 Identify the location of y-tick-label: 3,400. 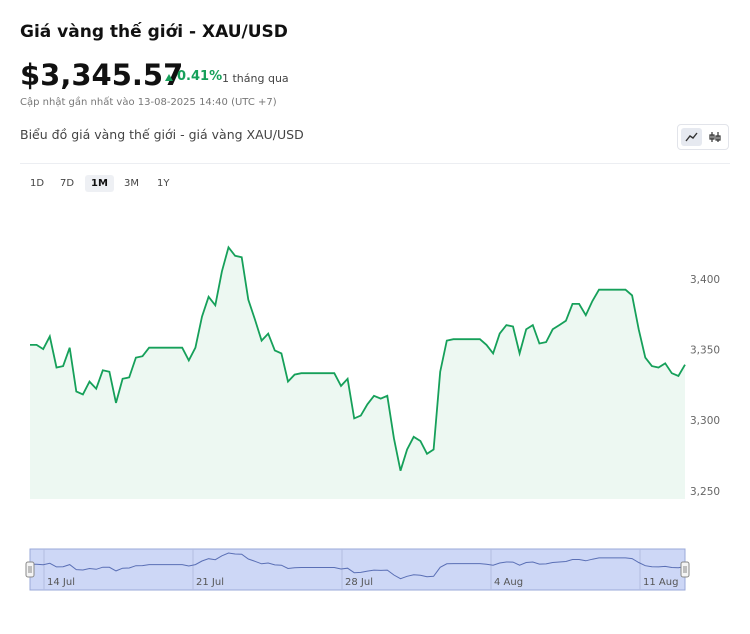
(705, 280).